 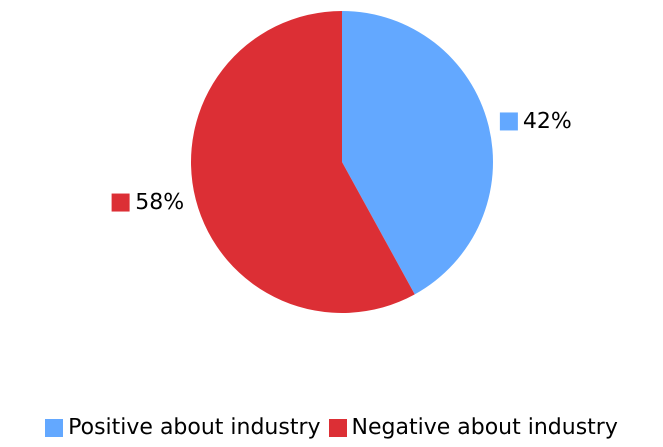 What do you see at coordinates (417, 152) in the screenshot?
I see `pie-slice` at bounding box center [417, 152].